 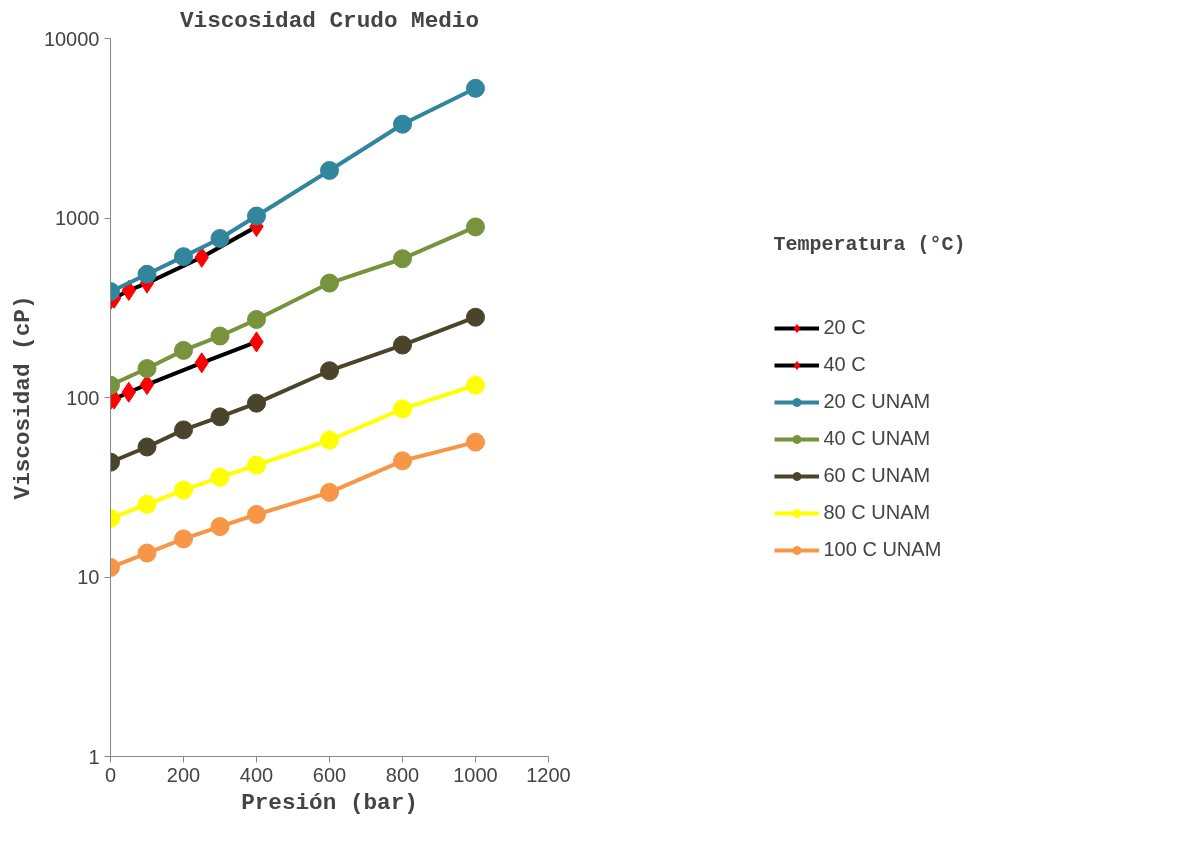 What do you see at coordinates (475, 774) in the screenshot?
I see `x-tick-label: 1000` at bounding box center [475, 774].